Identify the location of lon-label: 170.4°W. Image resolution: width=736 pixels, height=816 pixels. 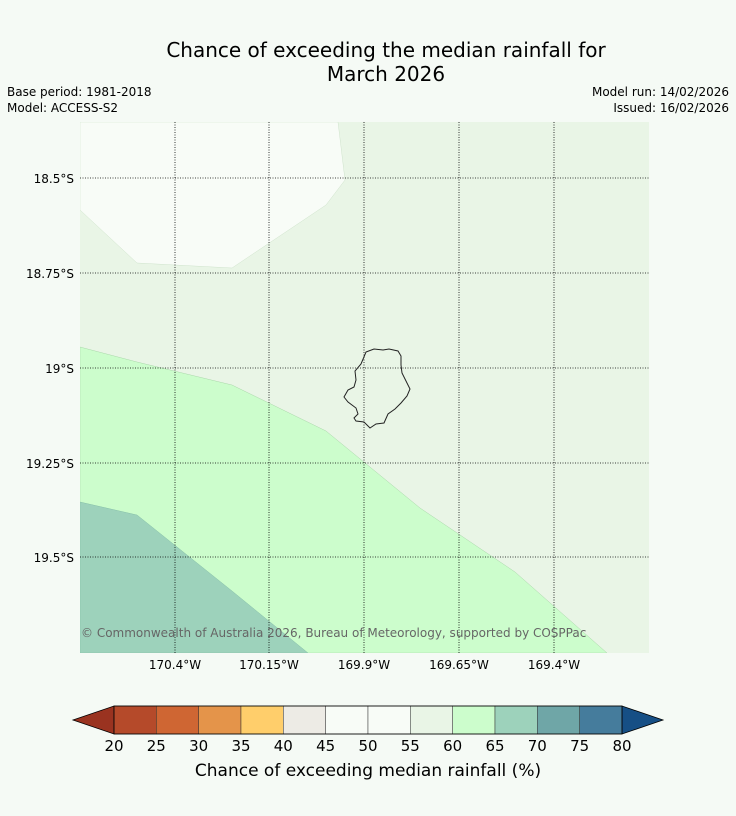
(175, 665).